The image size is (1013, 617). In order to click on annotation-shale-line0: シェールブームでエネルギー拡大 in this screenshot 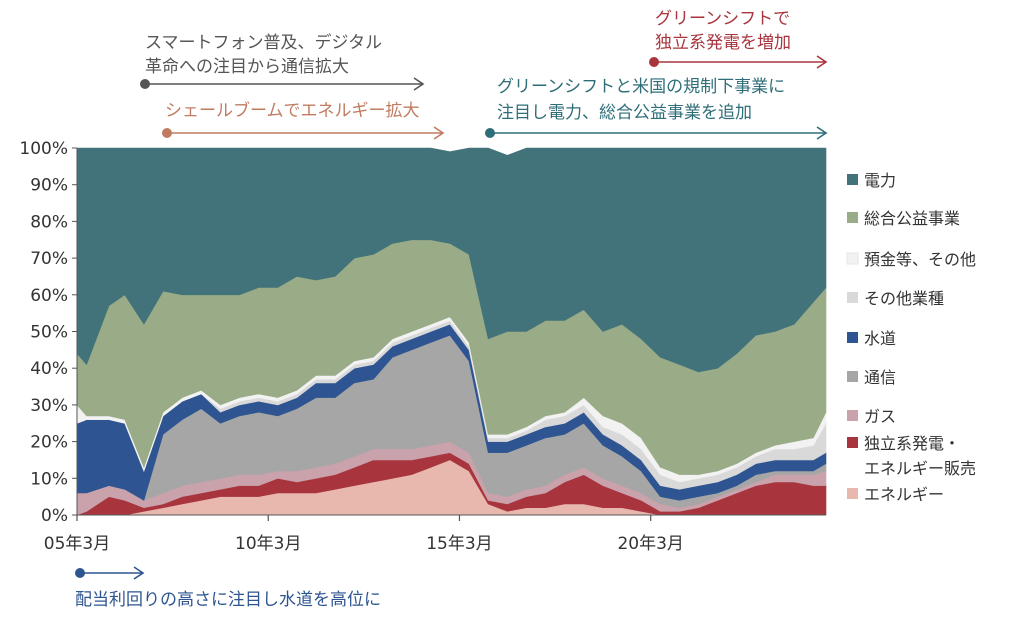, I will do `click(292, 110)`.